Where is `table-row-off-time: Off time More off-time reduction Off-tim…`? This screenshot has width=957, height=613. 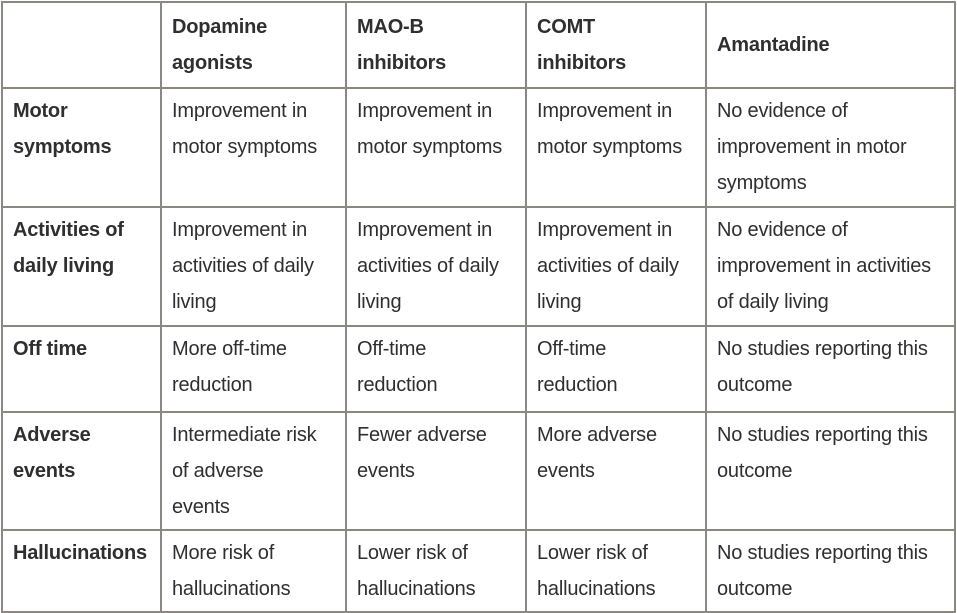 table-row-off-time: Off time More off-time reduction Off-tim… is located at coordinates (478, 369).